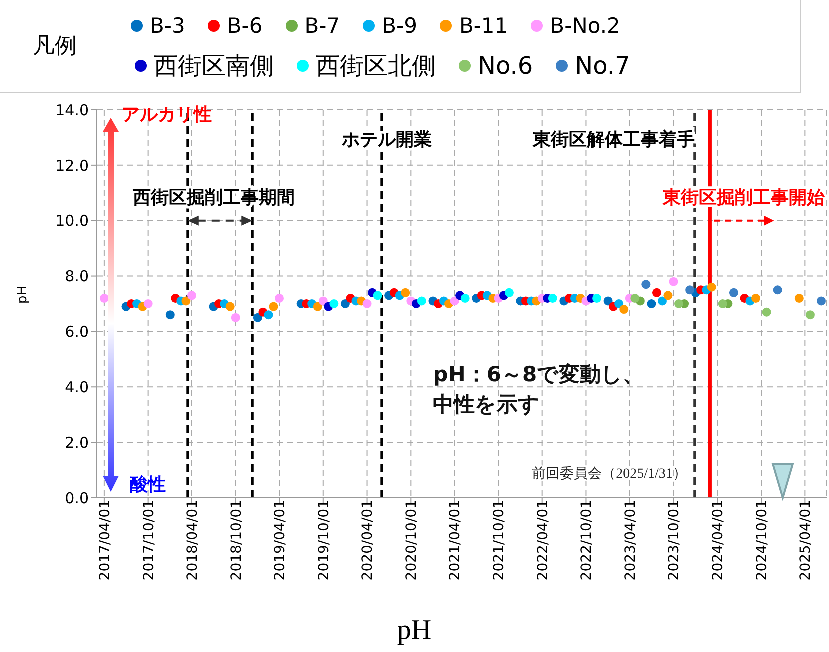  What do you see at coordinates (23, 295) in the screenshot?
I see `y-axis-title: pH` at bounding box center [23, 295].